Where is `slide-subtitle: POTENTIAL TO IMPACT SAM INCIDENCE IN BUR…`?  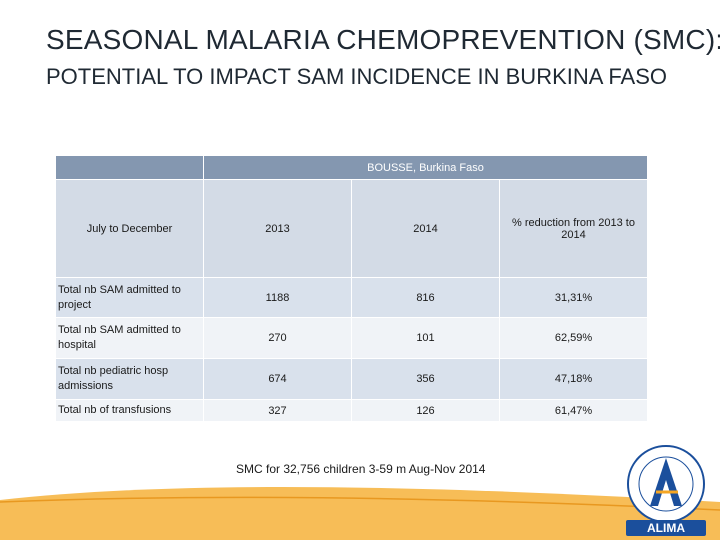
slide-subtitle: POTENTIAL TO IMPACT SAM INCIDENCE IN BUR… is located at coordinates (357, 76).